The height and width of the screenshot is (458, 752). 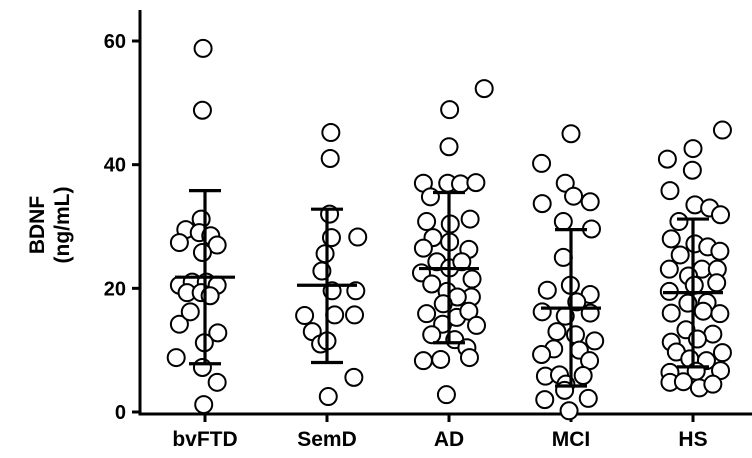 What do you see at coordinates (449, 439) in the screenshot?
I see `x-tick-label: AD` at bounding box center [449, 439].